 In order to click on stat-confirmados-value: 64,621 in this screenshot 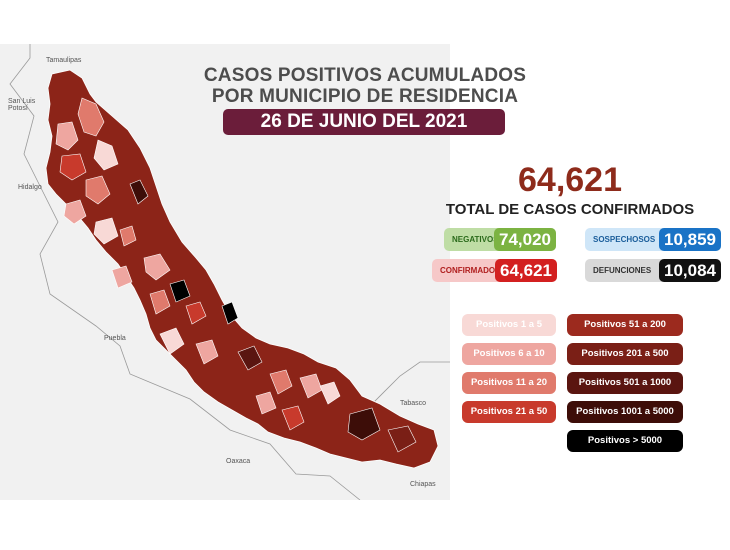, I will do `click(526, 270)`.